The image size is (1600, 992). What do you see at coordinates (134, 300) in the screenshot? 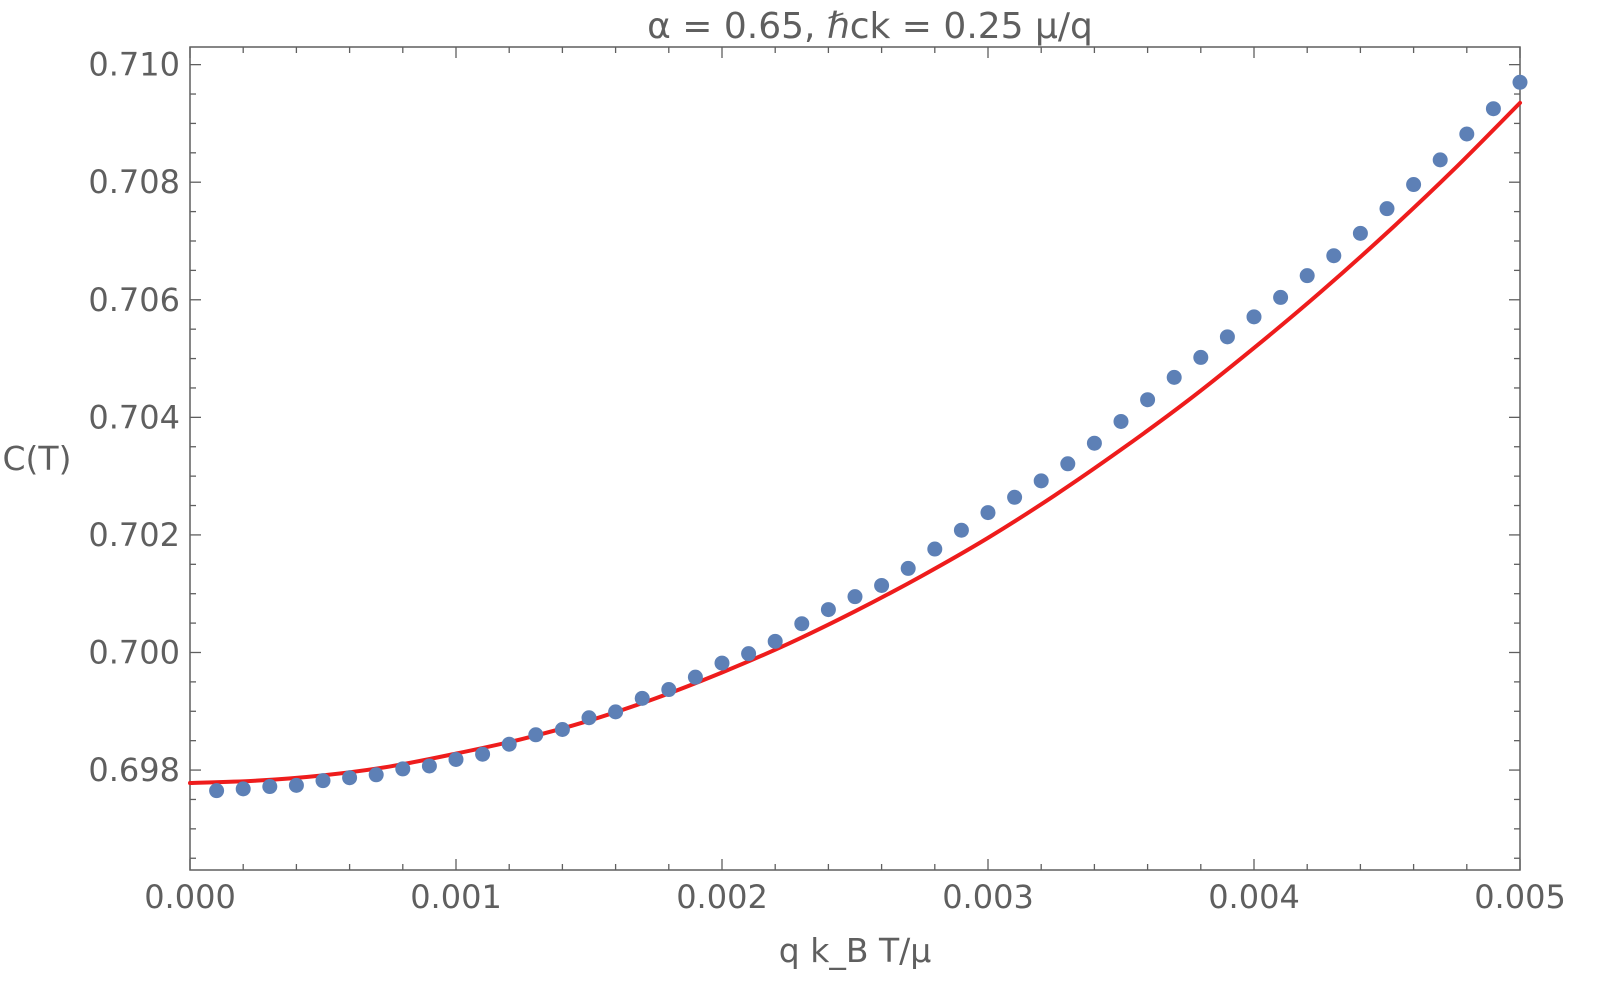
I see `y-tick-label: 0.706` at bounding box center [134, 300].